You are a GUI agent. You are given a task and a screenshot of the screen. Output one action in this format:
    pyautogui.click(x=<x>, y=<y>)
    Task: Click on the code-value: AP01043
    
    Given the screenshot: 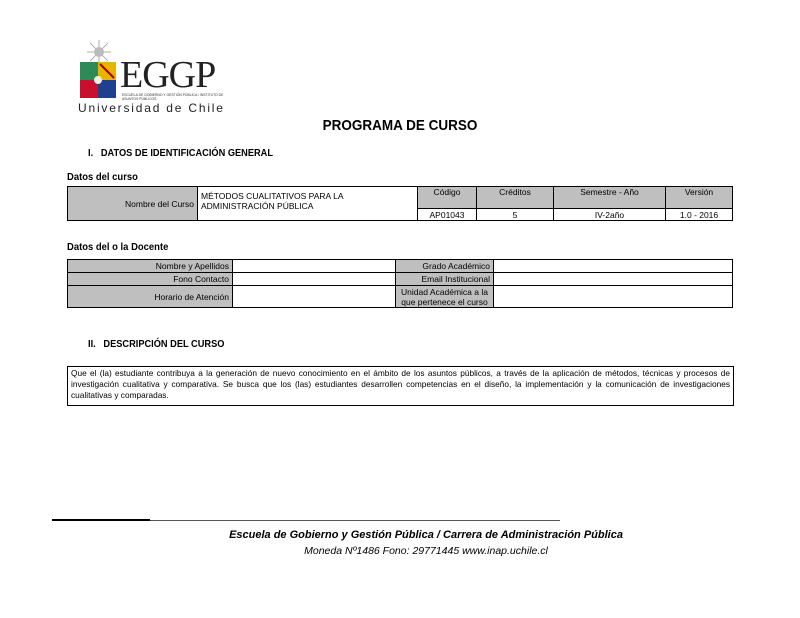 What is the action you would take?
    pyautogui.click(x=447, y=214)
    